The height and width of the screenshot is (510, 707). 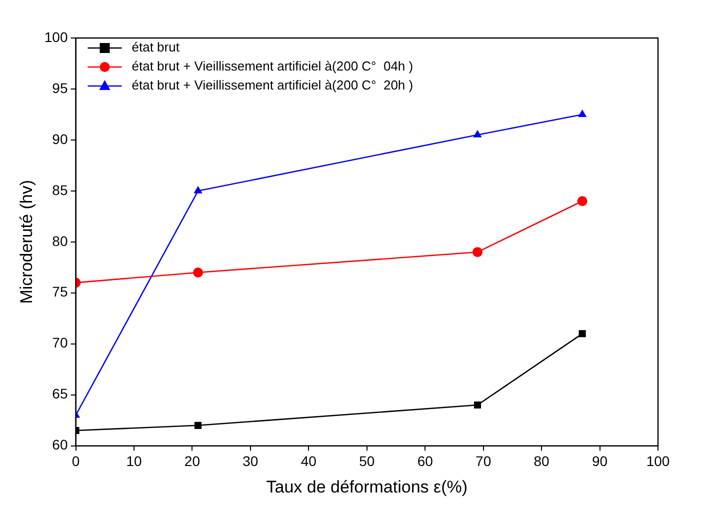 What do you see at coordinates (60, 444) in the screenshot?
I see `y-tick-label: 60` at bounding box center [60, 444].